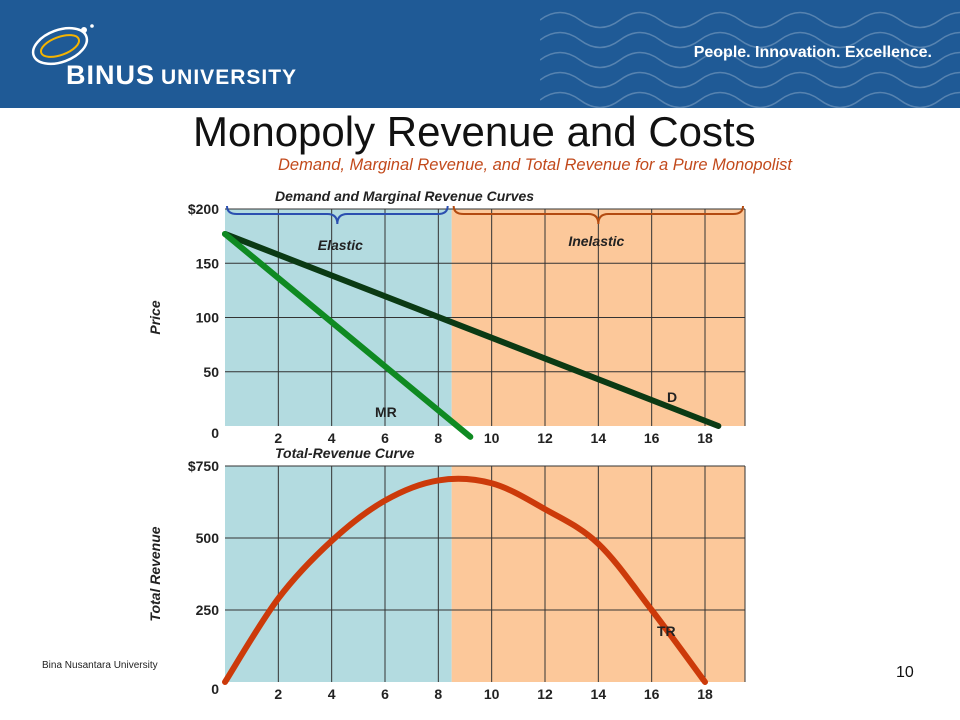  I want to click on tagline: People. Innovation. Excellence., so click(812, 52).